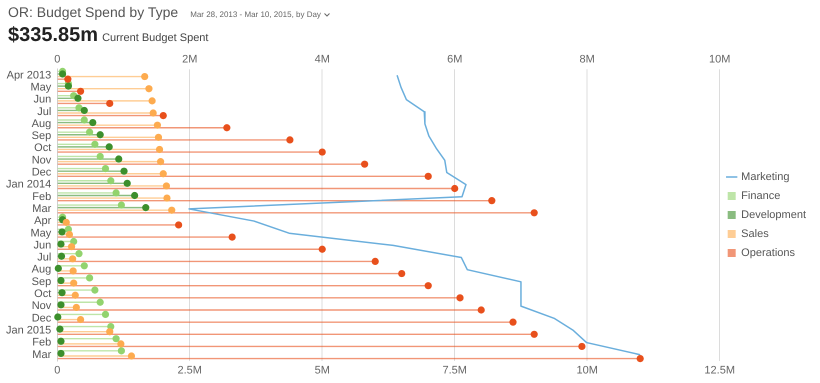 The height and width of the screenshot is (383, 820). Describe the element at coordinates (755, 234) in the screenshot. I see `legend-label: Sales` at that location.